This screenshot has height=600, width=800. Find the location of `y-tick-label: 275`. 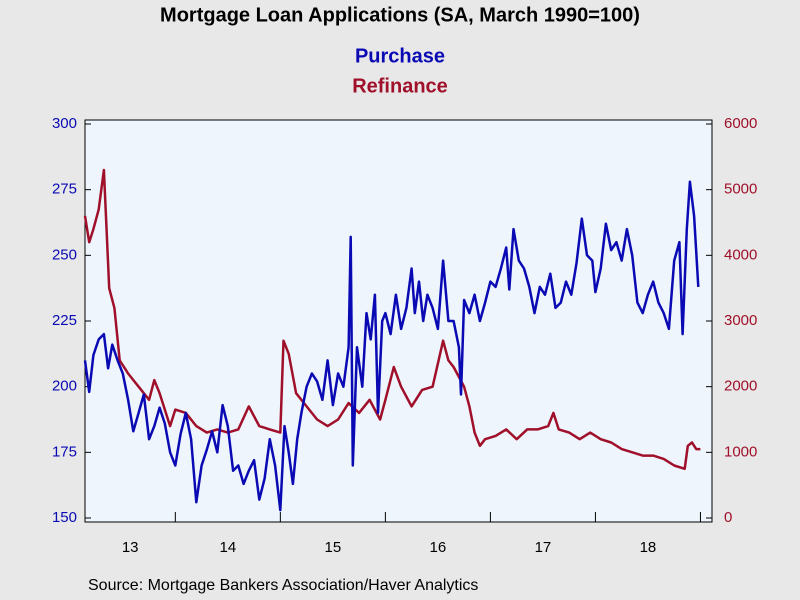

y-tick-label: 275 is located at coordinates (64, 189).